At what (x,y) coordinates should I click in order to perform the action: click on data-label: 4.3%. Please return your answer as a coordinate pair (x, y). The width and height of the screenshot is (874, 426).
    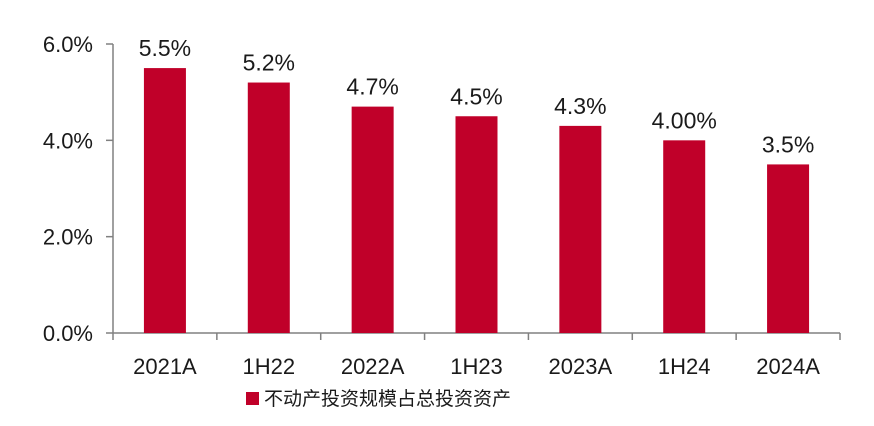
    Looking at the image, I should click on (580, 106).